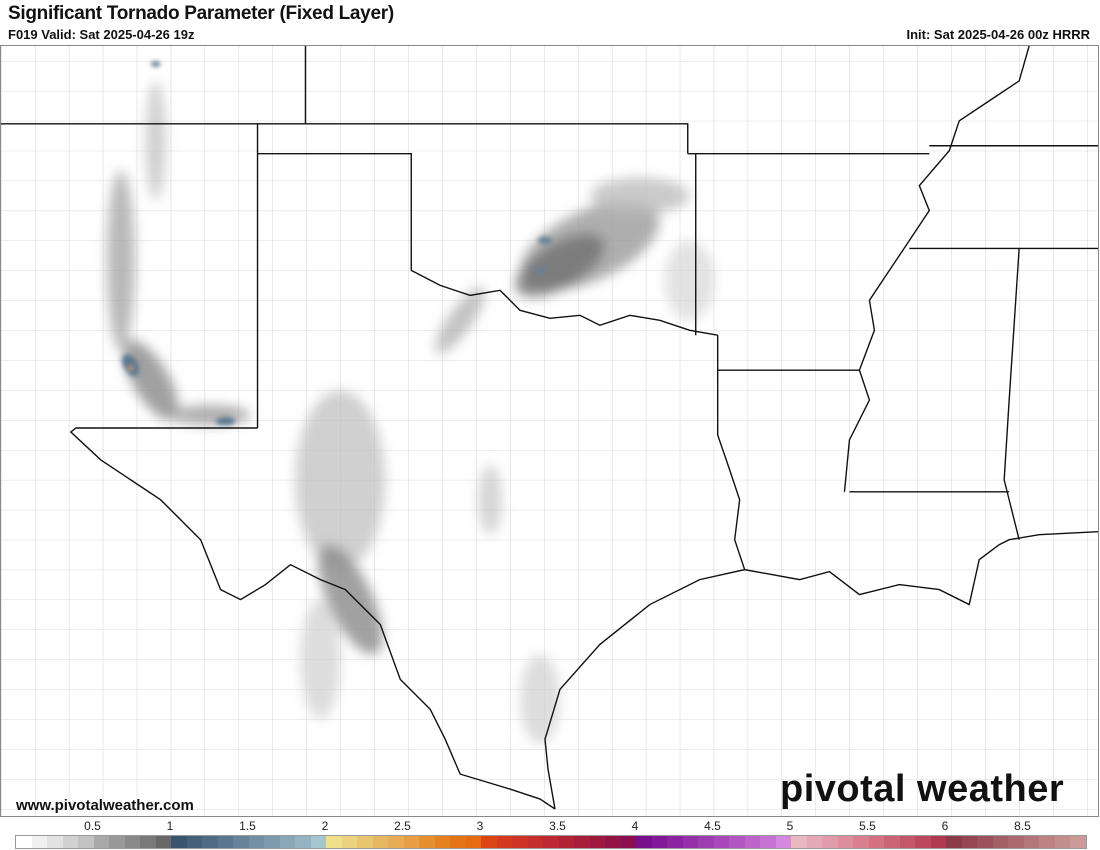 The height and width of the screenshot is (850, 1100). I want to click on colorbar-tick-label: 1, so click(170, 826).